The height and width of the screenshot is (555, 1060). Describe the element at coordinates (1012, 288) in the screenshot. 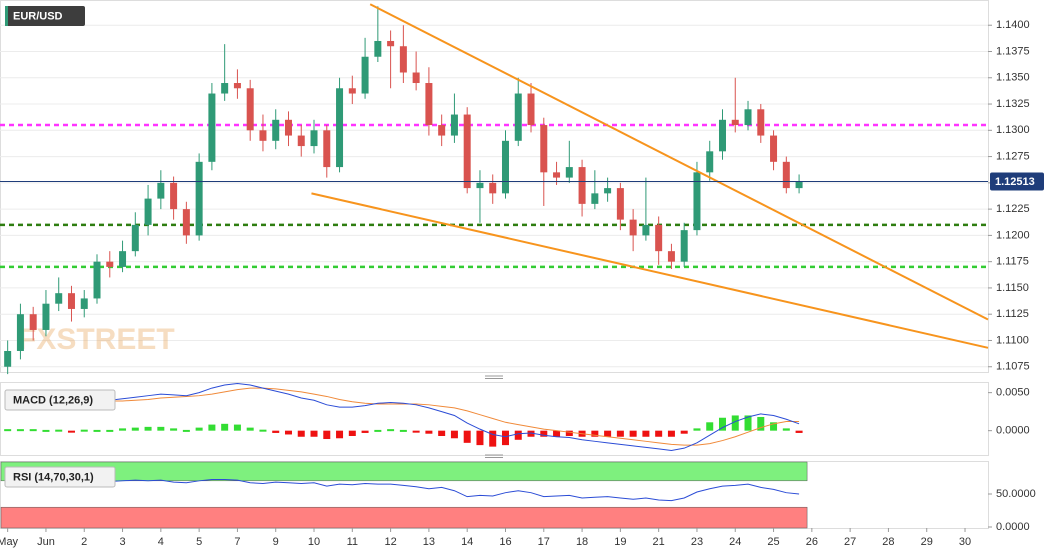

I see `y-tick-label: 1.1150` at that location.